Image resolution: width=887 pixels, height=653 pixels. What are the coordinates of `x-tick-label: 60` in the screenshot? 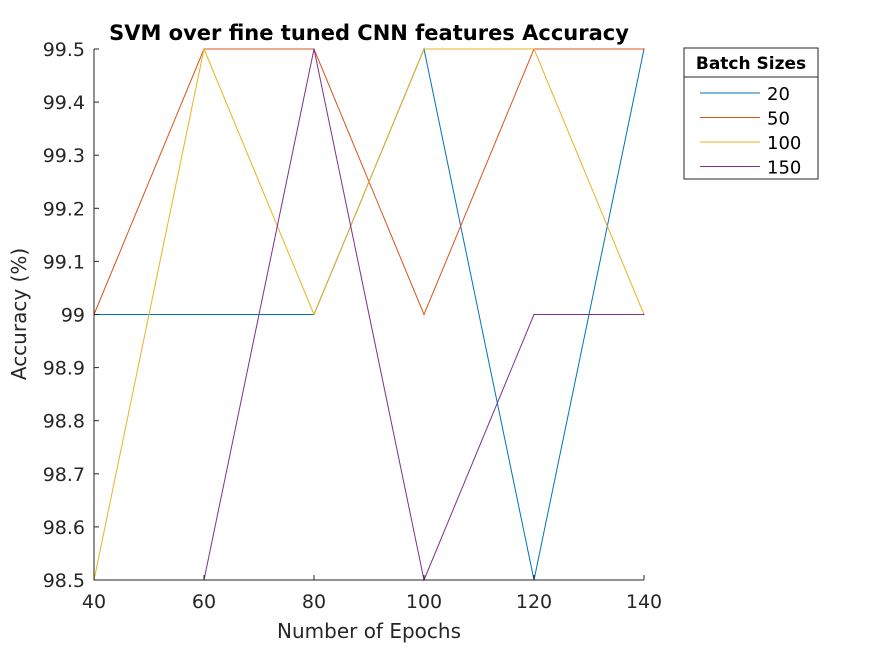 It's located at (204, 602).